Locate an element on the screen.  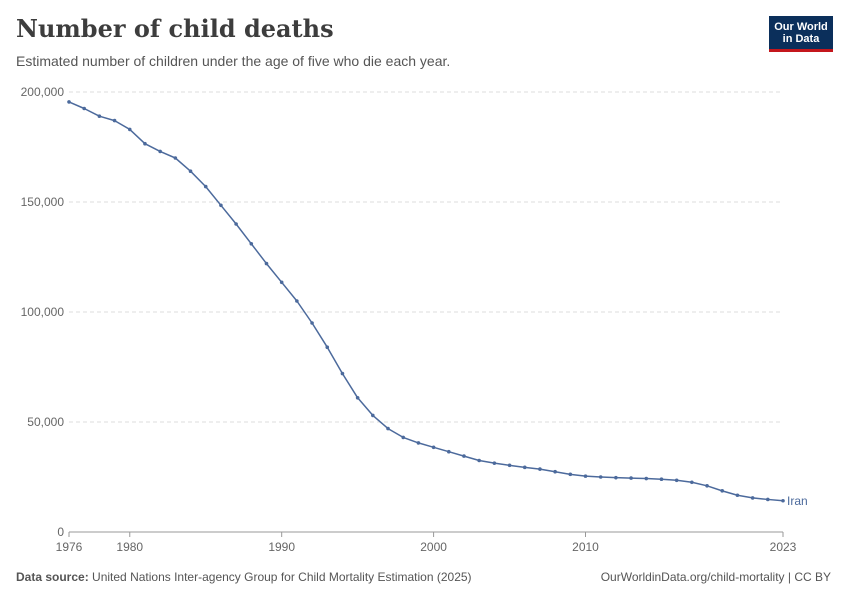
x-tick-label: 2010 is located at coordinates (585, 547).